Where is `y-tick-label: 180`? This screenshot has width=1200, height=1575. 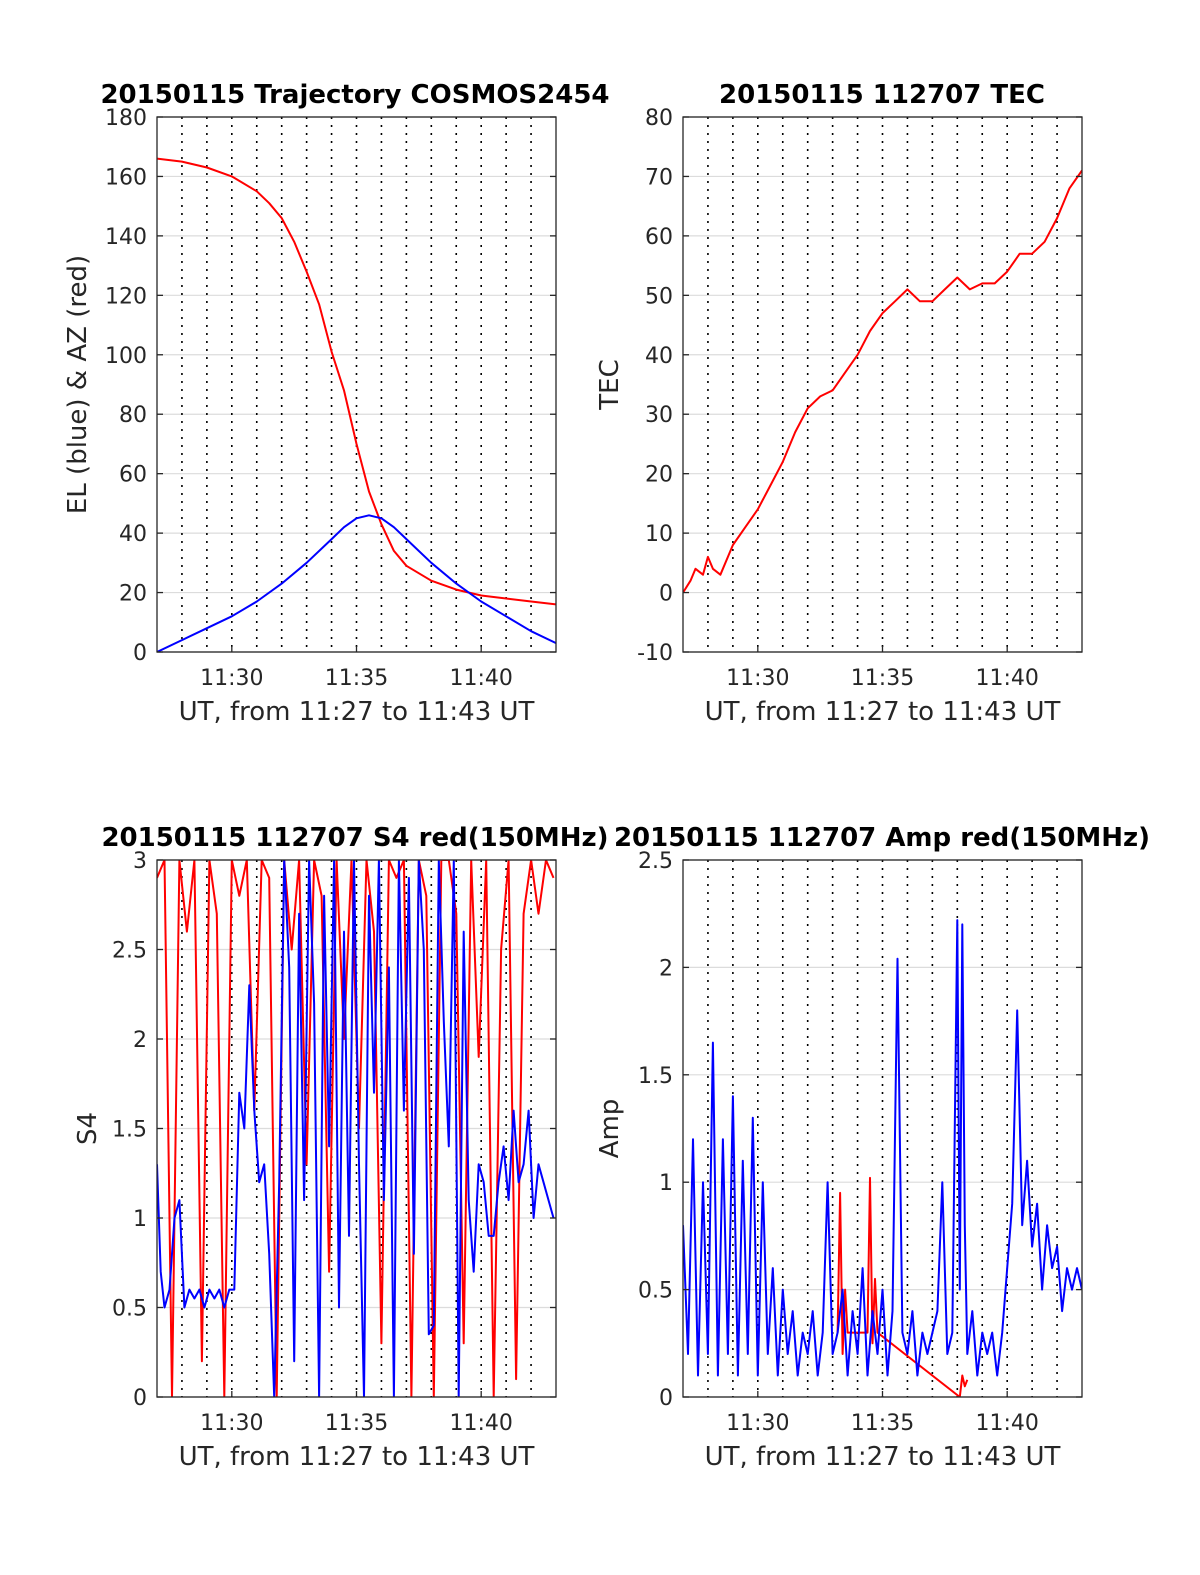 y-tick-label: 180 is located at coordinates (126, 118).